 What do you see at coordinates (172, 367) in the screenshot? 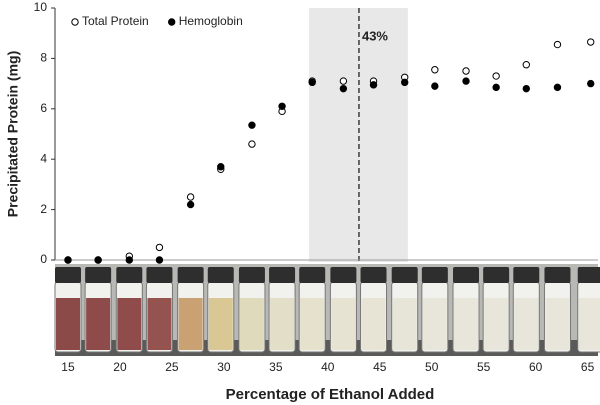
I see `x-tick-label: 25` at bounding box center [172, 367].